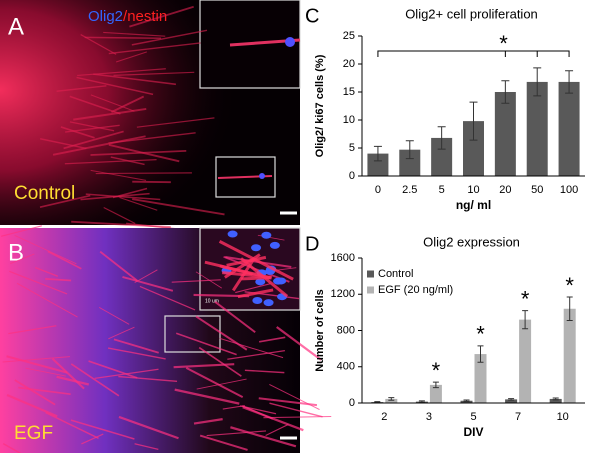 This screenshot has width=600, height=453. Describe the element at coordinates (16, 252) in the screenshot. I see `panel-letter: B` at that location.